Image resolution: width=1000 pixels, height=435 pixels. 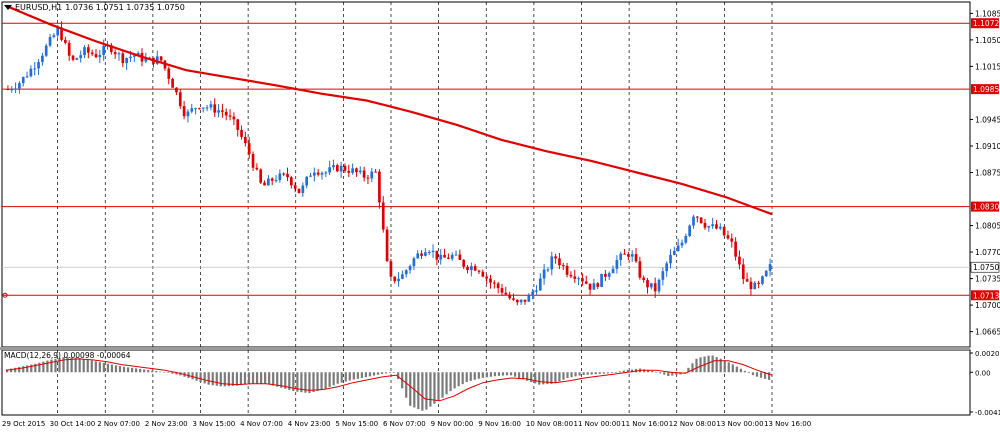 I want to click on symbol-label: EURUSD,H1, so click(x=39, y=7).